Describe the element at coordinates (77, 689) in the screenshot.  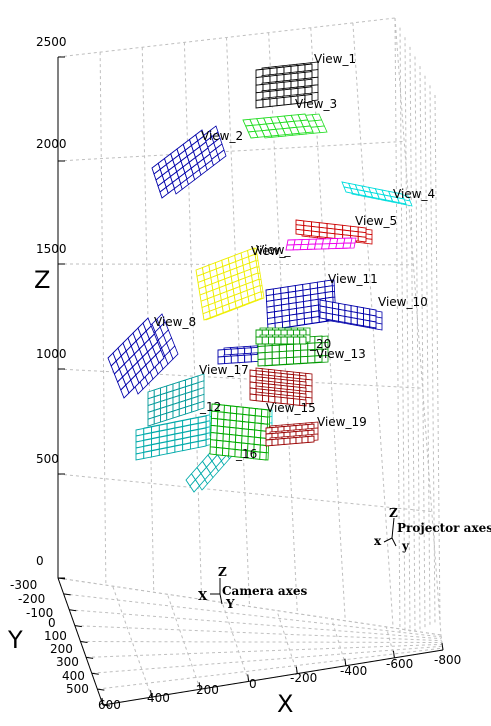
I see `y-tick-8: 500` at that location.